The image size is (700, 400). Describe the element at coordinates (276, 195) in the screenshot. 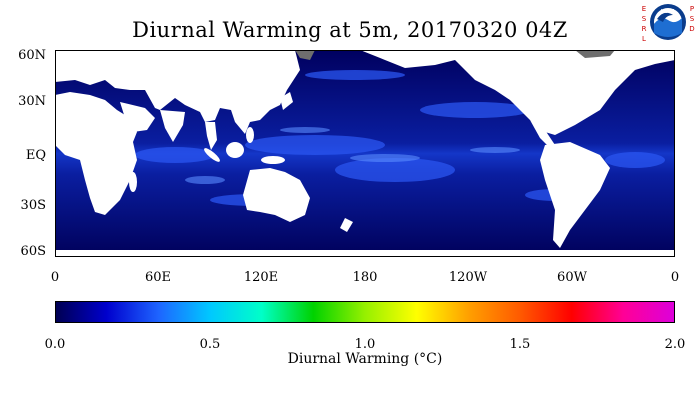

I see `australia` at that location.